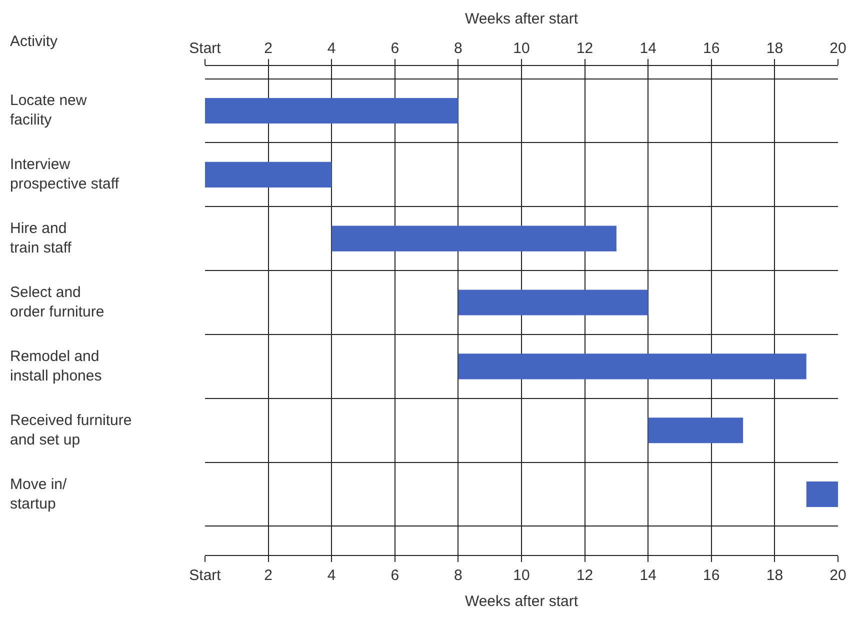 This screenshot has height=629, width=858. Describe the element at coordinates (56, 366) in the screenshot. I see `y-tick-label: Remodel and install phones` at that location.